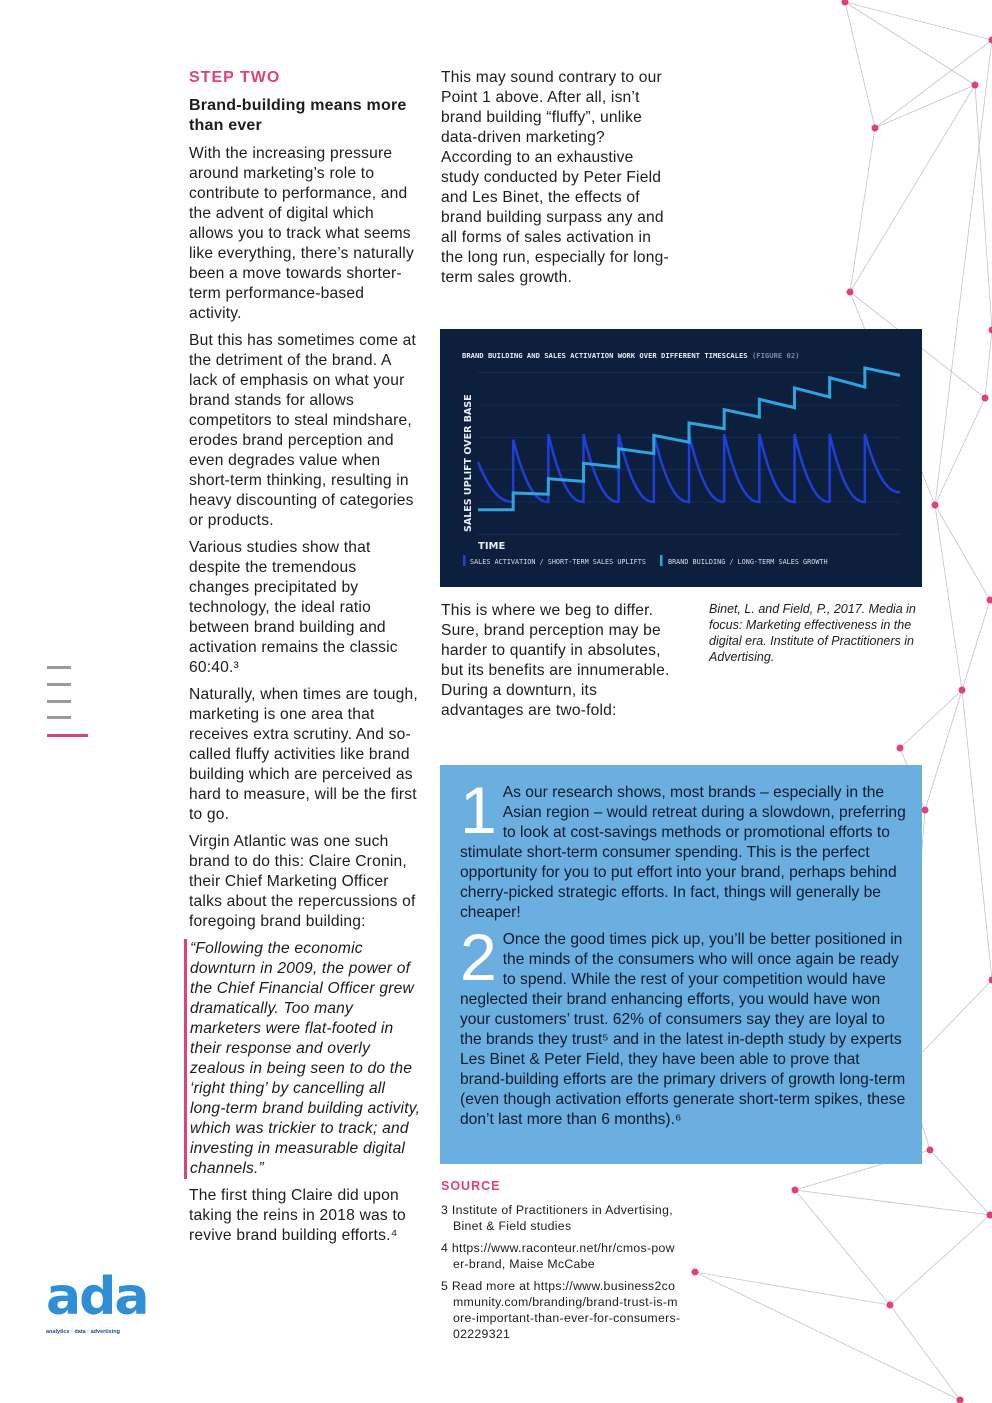  Describe the element at coordinates (235, 77) in the screenshot. I see `step-label: STEP TWO` at that location.